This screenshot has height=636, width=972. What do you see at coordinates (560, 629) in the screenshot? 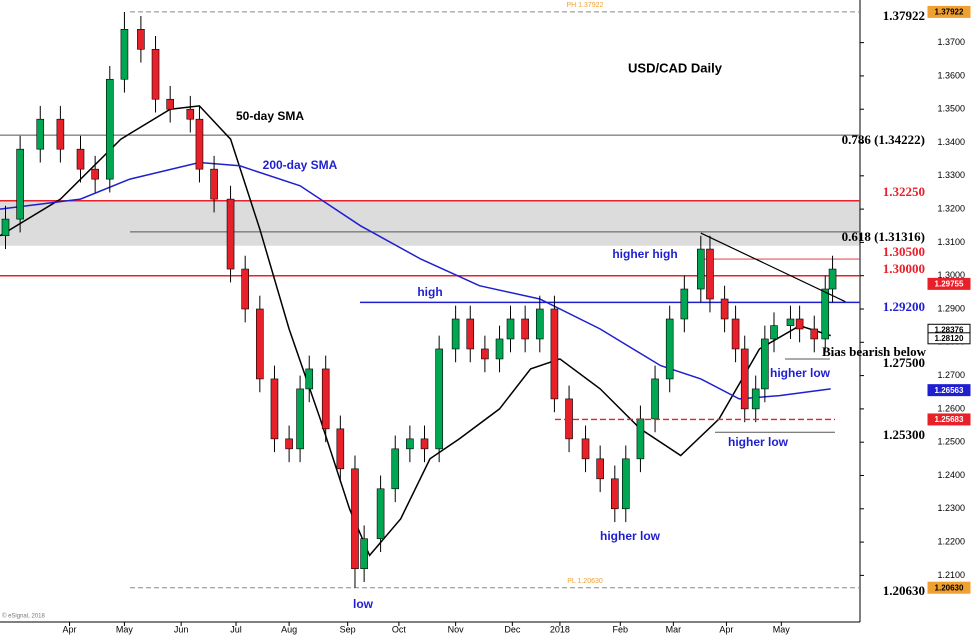
I see `x-tick-label: 2018` at bounding box center [560, 629].